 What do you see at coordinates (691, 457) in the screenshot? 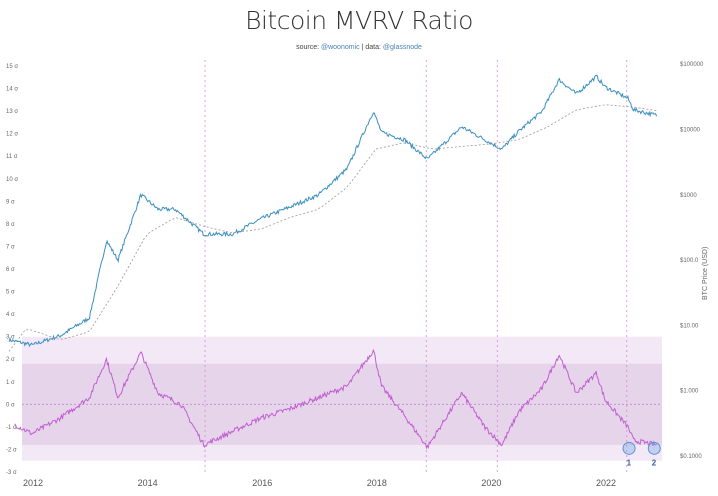
I see `right-tick-label: $0.1000` at bounding box center [691, 457].